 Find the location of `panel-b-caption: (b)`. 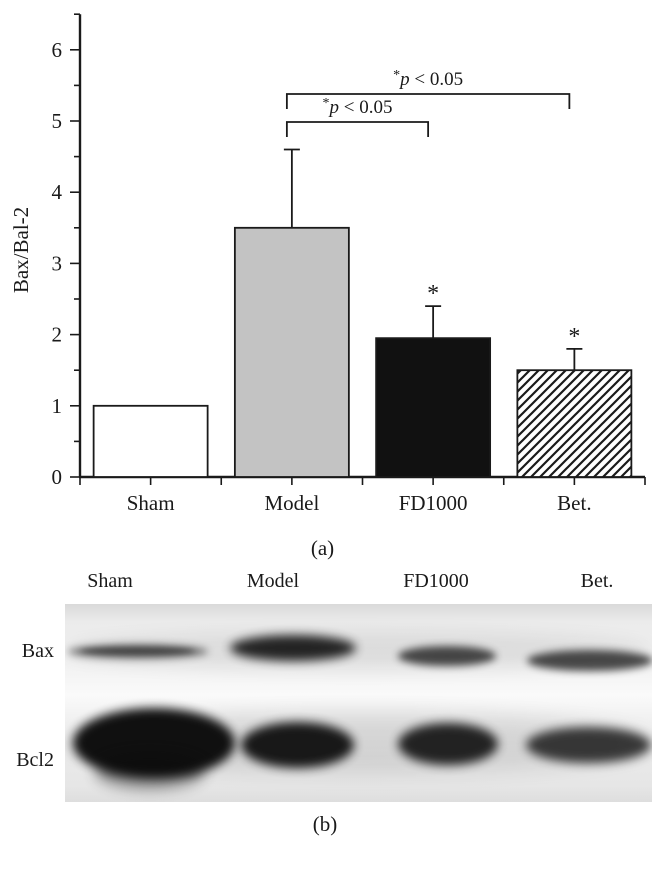

panel-b-caption: (b) is located at coordinates (325, 824).